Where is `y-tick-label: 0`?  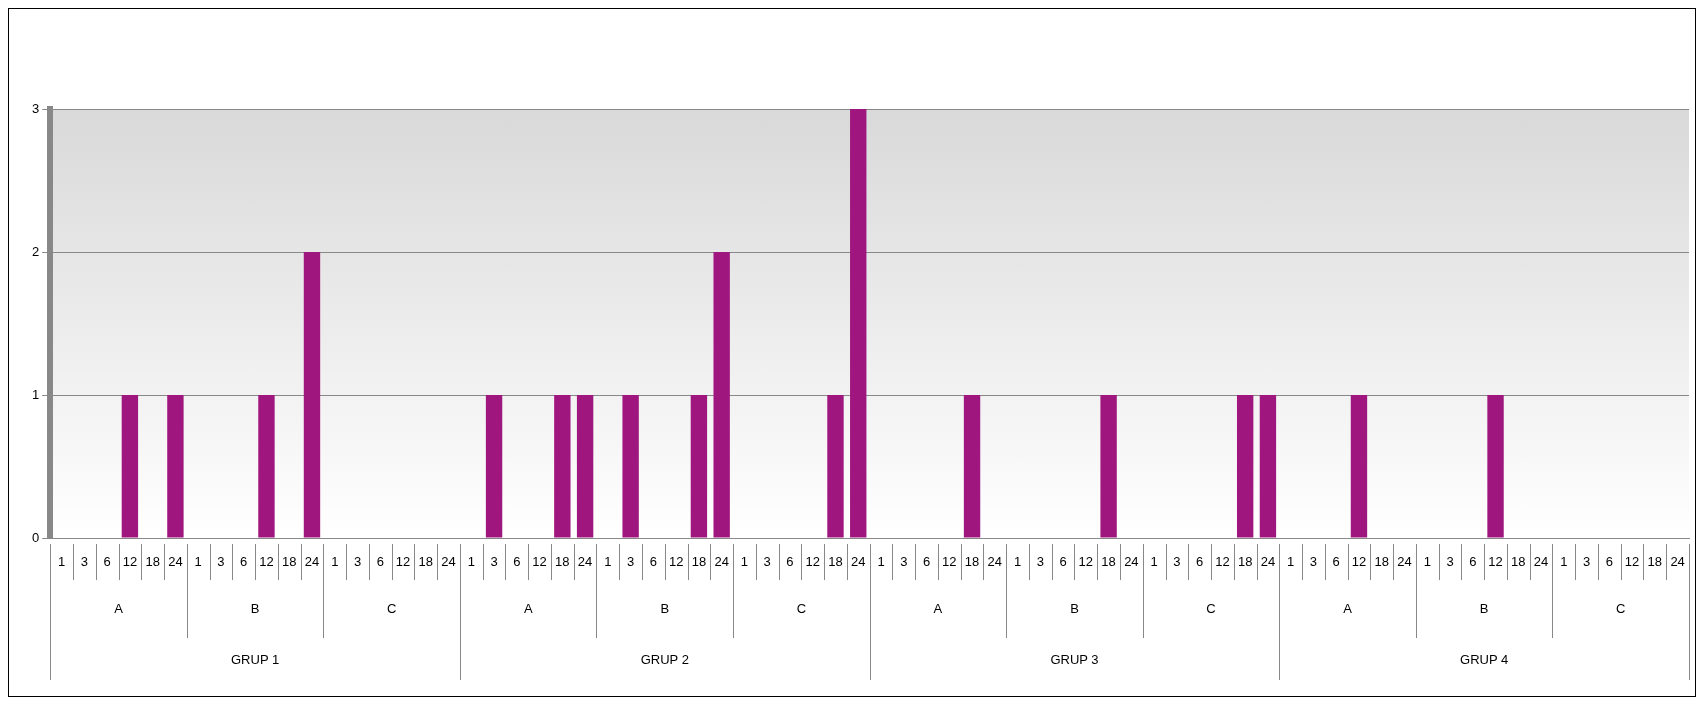
y-tick-label: 0 is located at coordinates (36, 537).